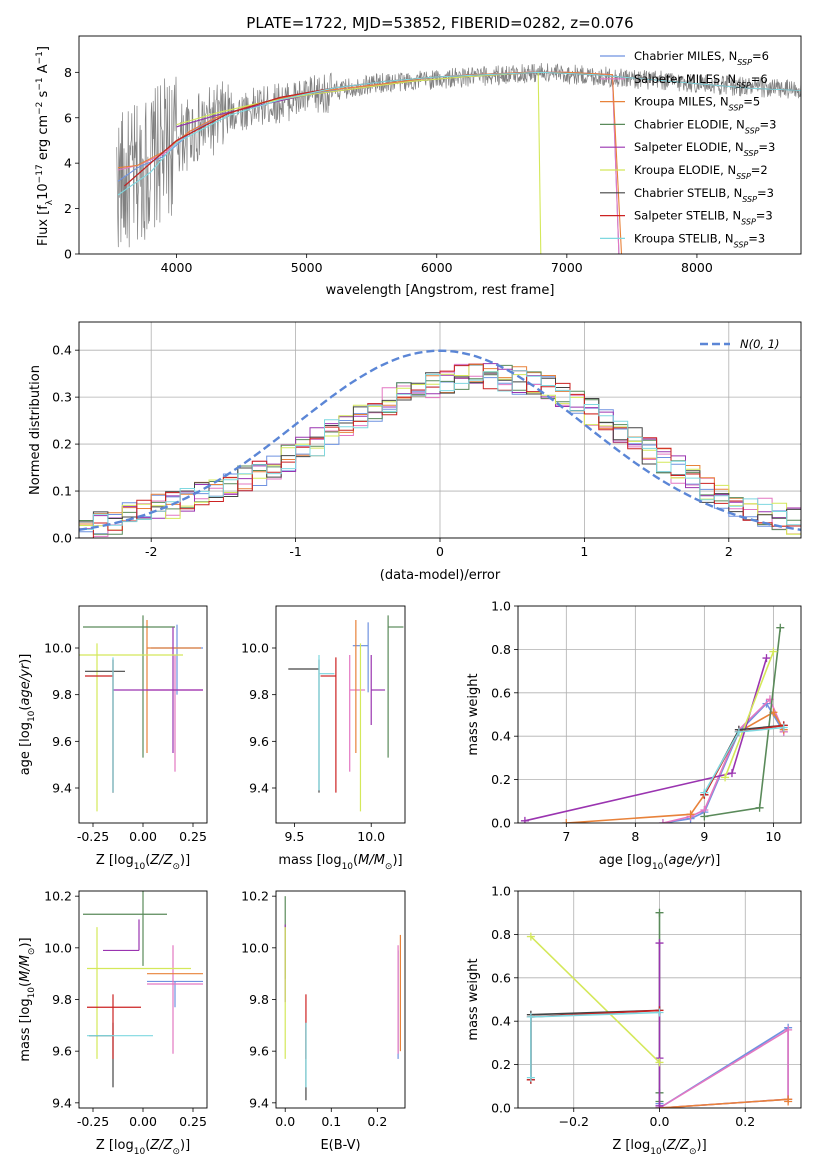 Image resolution: width=819 pixels, height=1170 pixels. Describe the element at coordinates (309, 860) in the screenshot. I see `label-part: mass [log` at that location.